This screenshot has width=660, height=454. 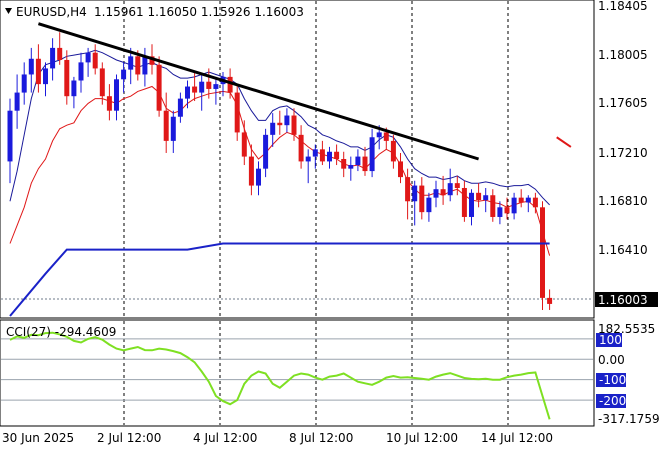 I want to click on collapse-triangle-icon, so click(x=8, y=11).